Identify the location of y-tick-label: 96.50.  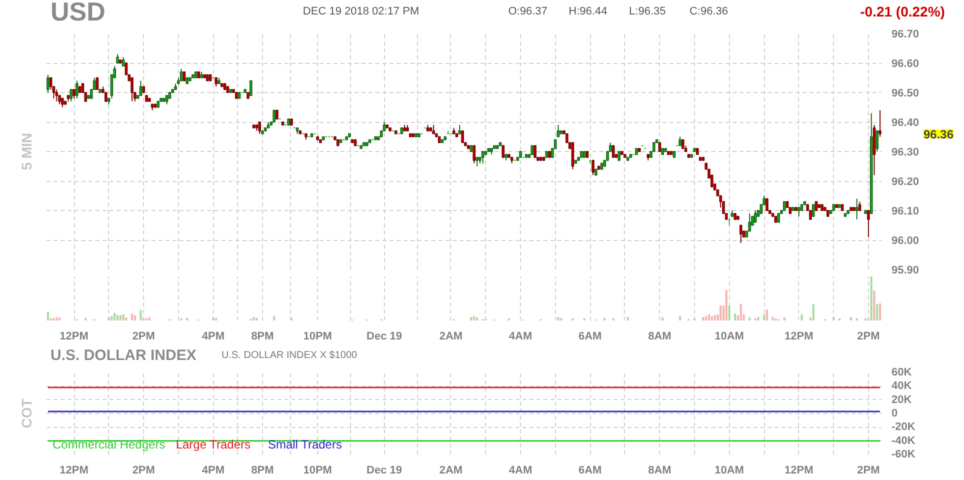
(906, 94).